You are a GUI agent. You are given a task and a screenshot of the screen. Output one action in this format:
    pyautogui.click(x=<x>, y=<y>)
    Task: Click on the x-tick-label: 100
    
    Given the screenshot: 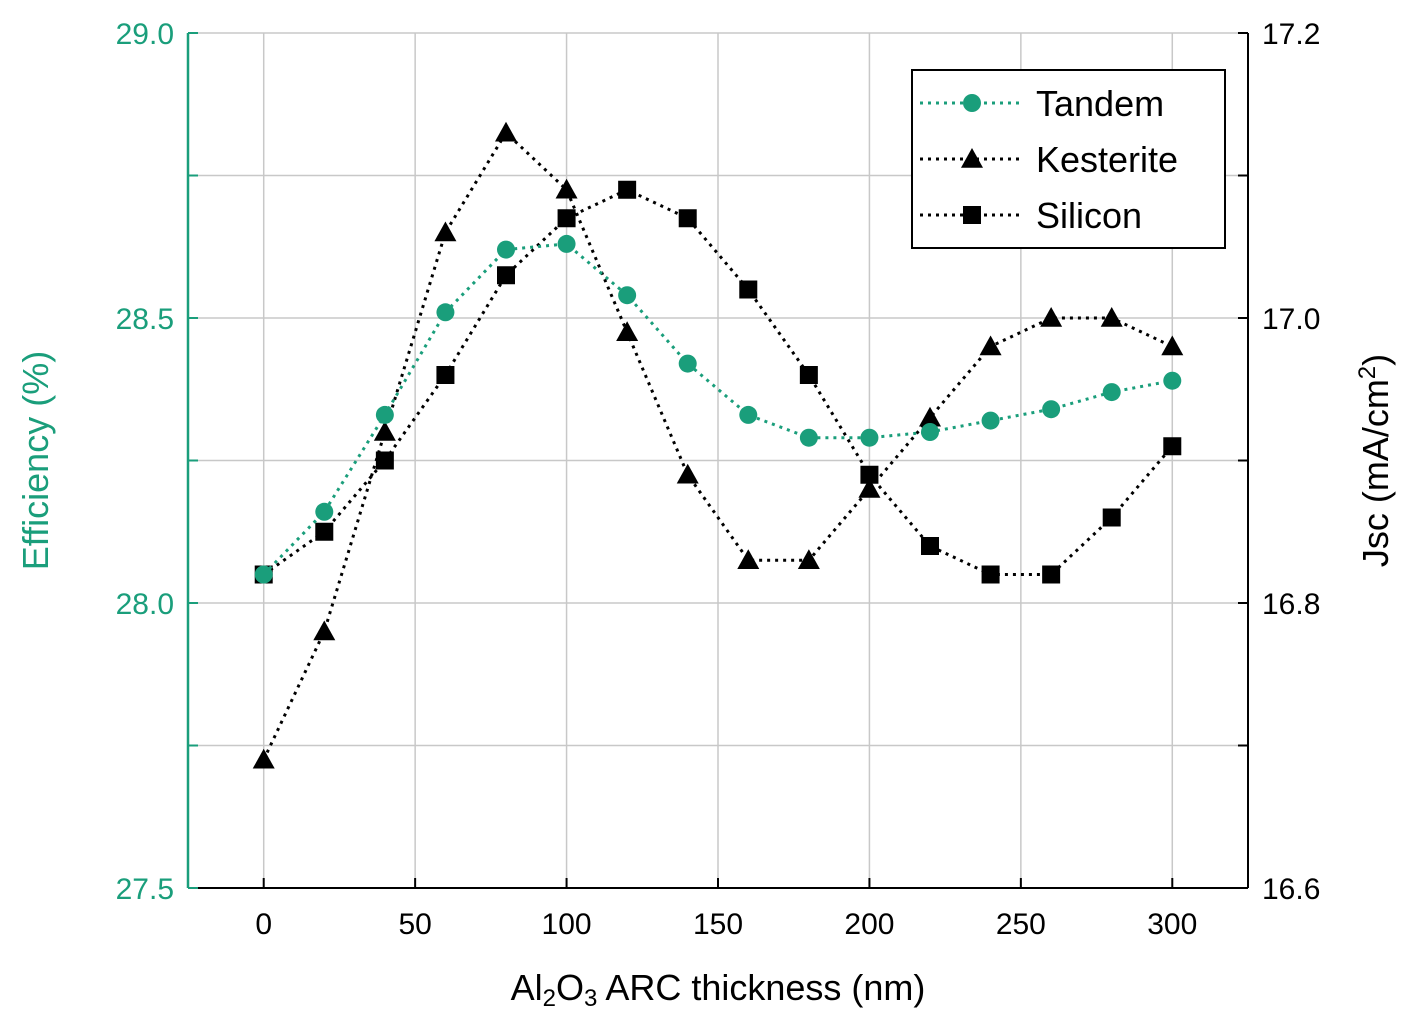 What is the action you would take?
    pyautogui.click(x=567, y=924)
    